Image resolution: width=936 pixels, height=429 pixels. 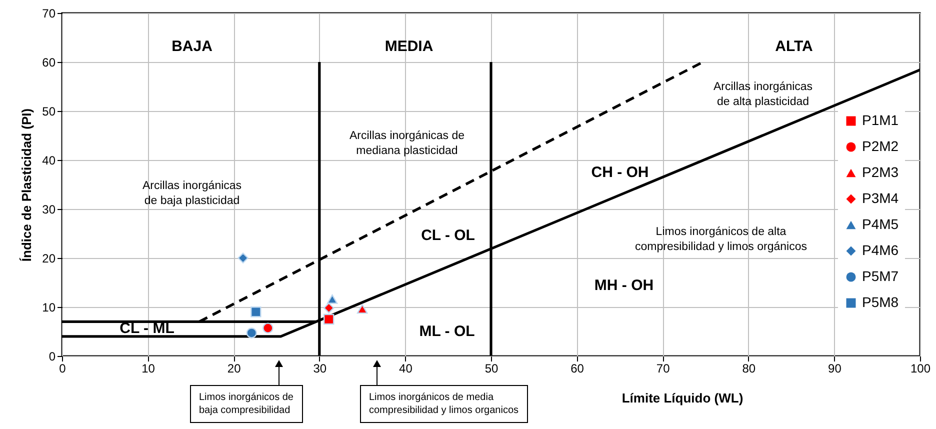 I want to click on x-tick-label: 80, so click(x=749, y=369).